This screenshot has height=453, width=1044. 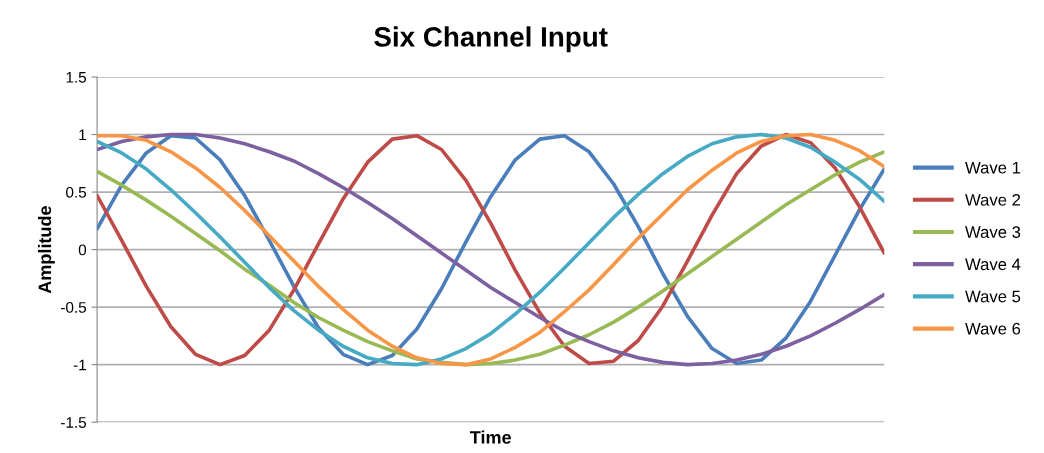 I want to click on legend-label: Wave 4, so click(x=993, y=264).